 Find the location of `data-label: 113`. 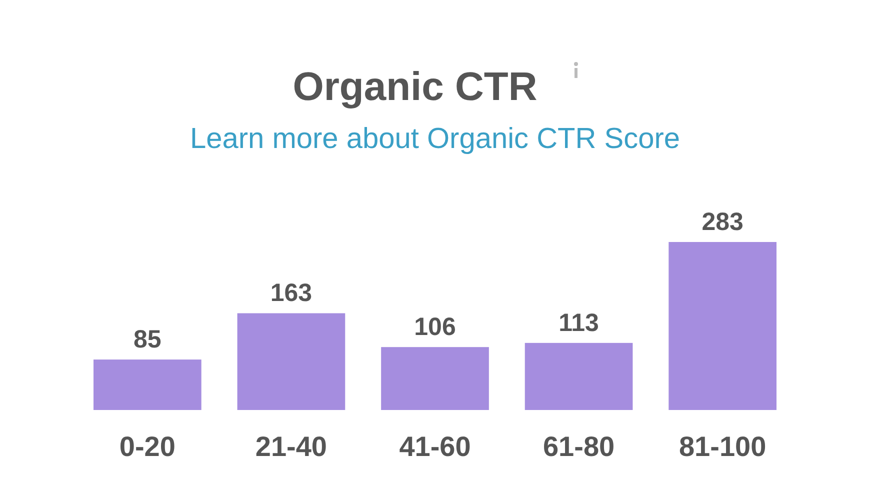

data-label: 113 is located at coordinates (578, 322).